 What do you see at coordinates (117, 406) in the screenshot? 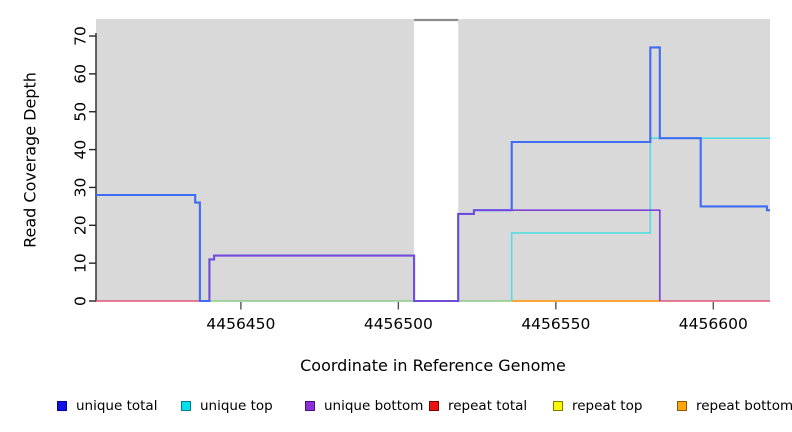
I see `legend-label: unique total` at bounding box center [117, 406].